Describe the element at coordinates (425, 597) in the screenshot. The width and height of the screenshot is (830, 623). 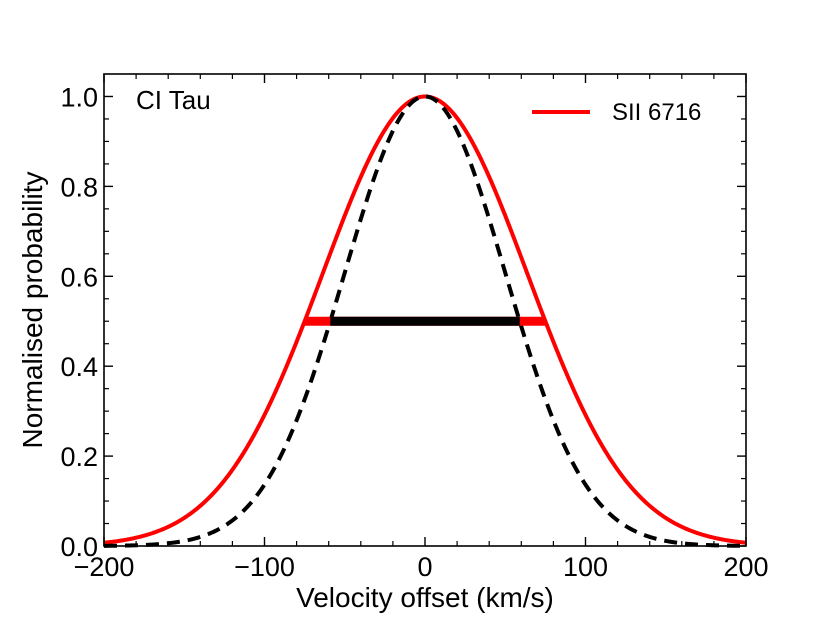
I see `x-axis-label: Velocity offset (km/s)` at that location.